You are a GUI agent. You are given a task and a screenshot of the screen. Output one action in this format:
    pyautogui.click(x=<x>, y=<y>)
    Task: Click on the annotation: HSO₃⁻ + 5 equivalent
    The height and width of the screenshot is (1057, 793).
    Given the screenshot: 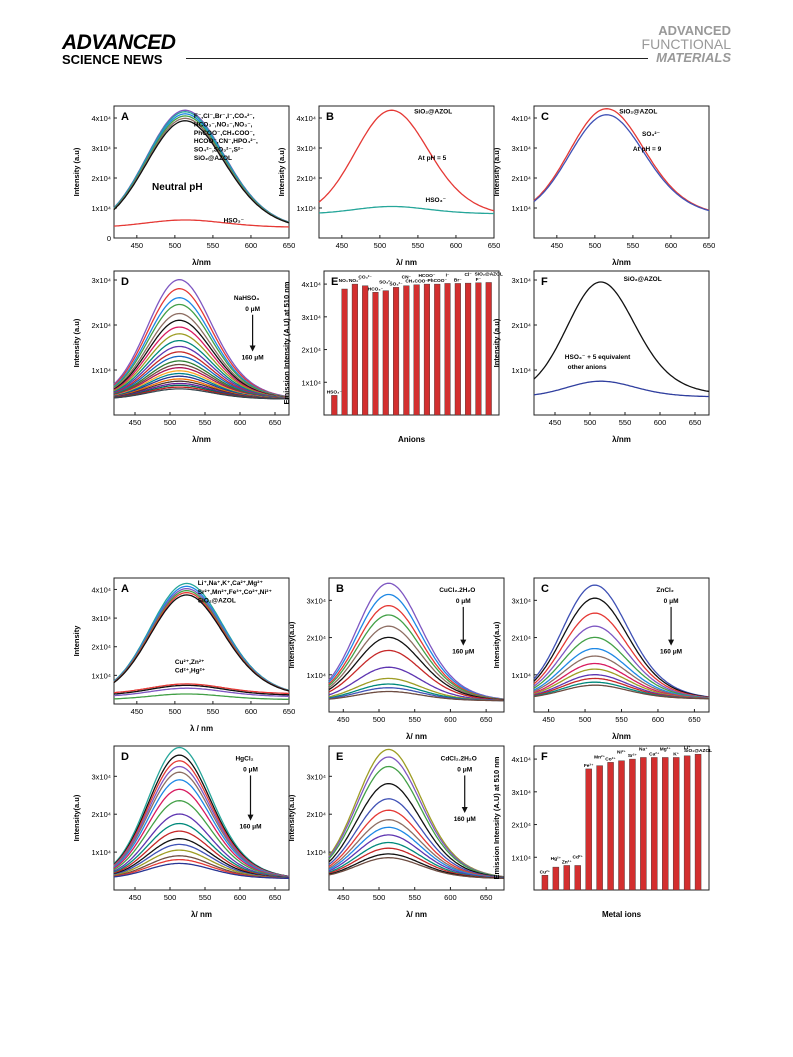 What is the action you would take?
    pyautogui.click(x=598, y=357)
    